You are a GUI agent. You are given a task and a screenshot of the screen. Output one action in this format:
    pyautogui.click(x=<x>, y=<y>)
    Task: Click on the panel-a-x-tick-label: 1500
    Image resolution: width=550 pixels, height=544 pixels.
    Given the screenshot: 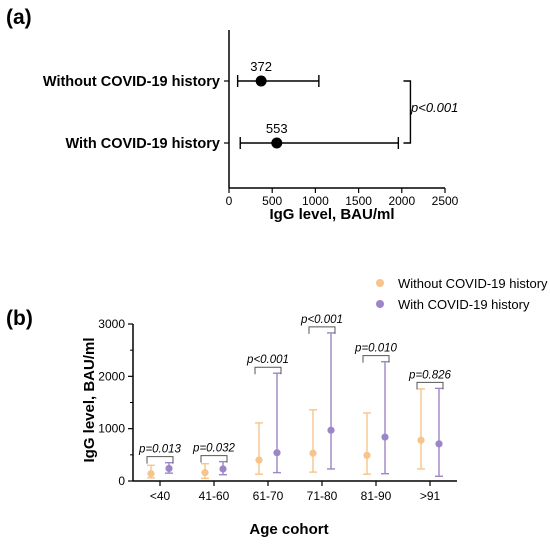 What is the action you would take?
    pyautogui.click(x=358, y=201)
    